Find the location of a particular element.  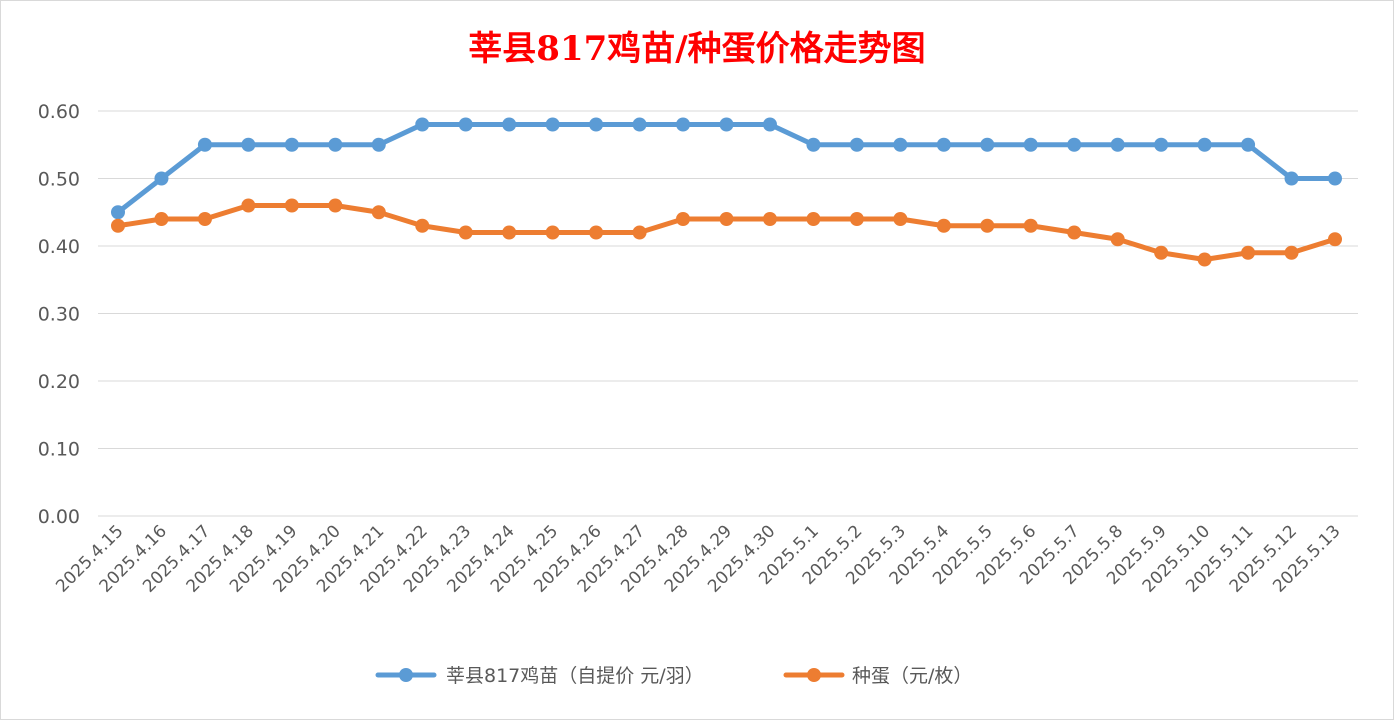

legend-label: 种蛋（元/枚） is located at coordinates (912, 676).